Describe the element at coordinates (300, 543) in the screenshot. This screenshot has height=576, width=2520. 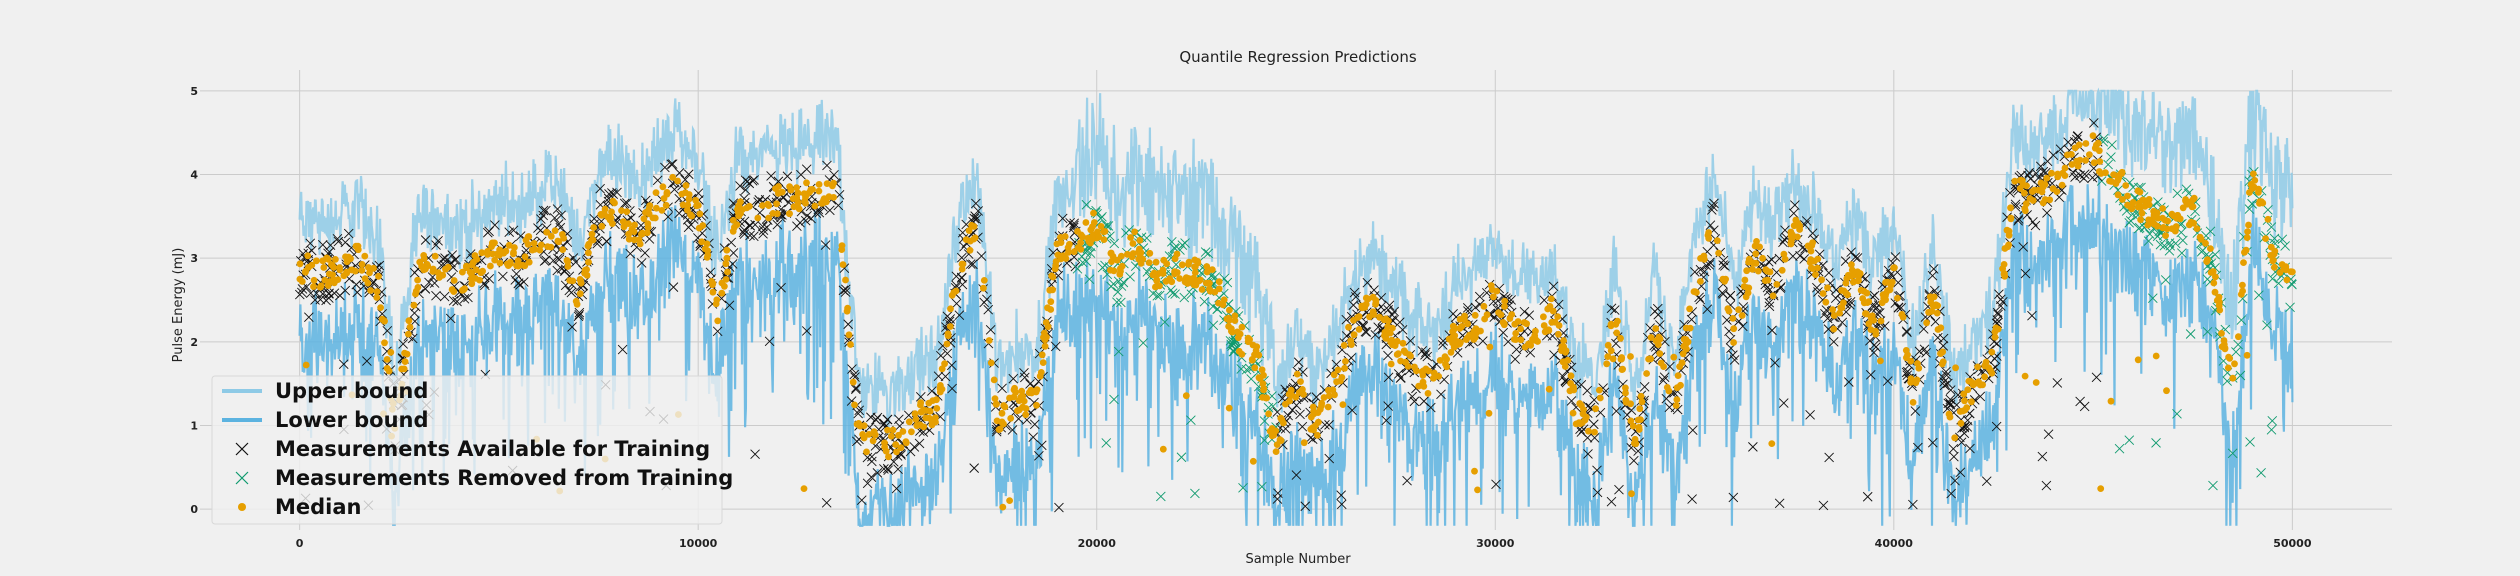
I see `x-tick-label: 0` at that location.